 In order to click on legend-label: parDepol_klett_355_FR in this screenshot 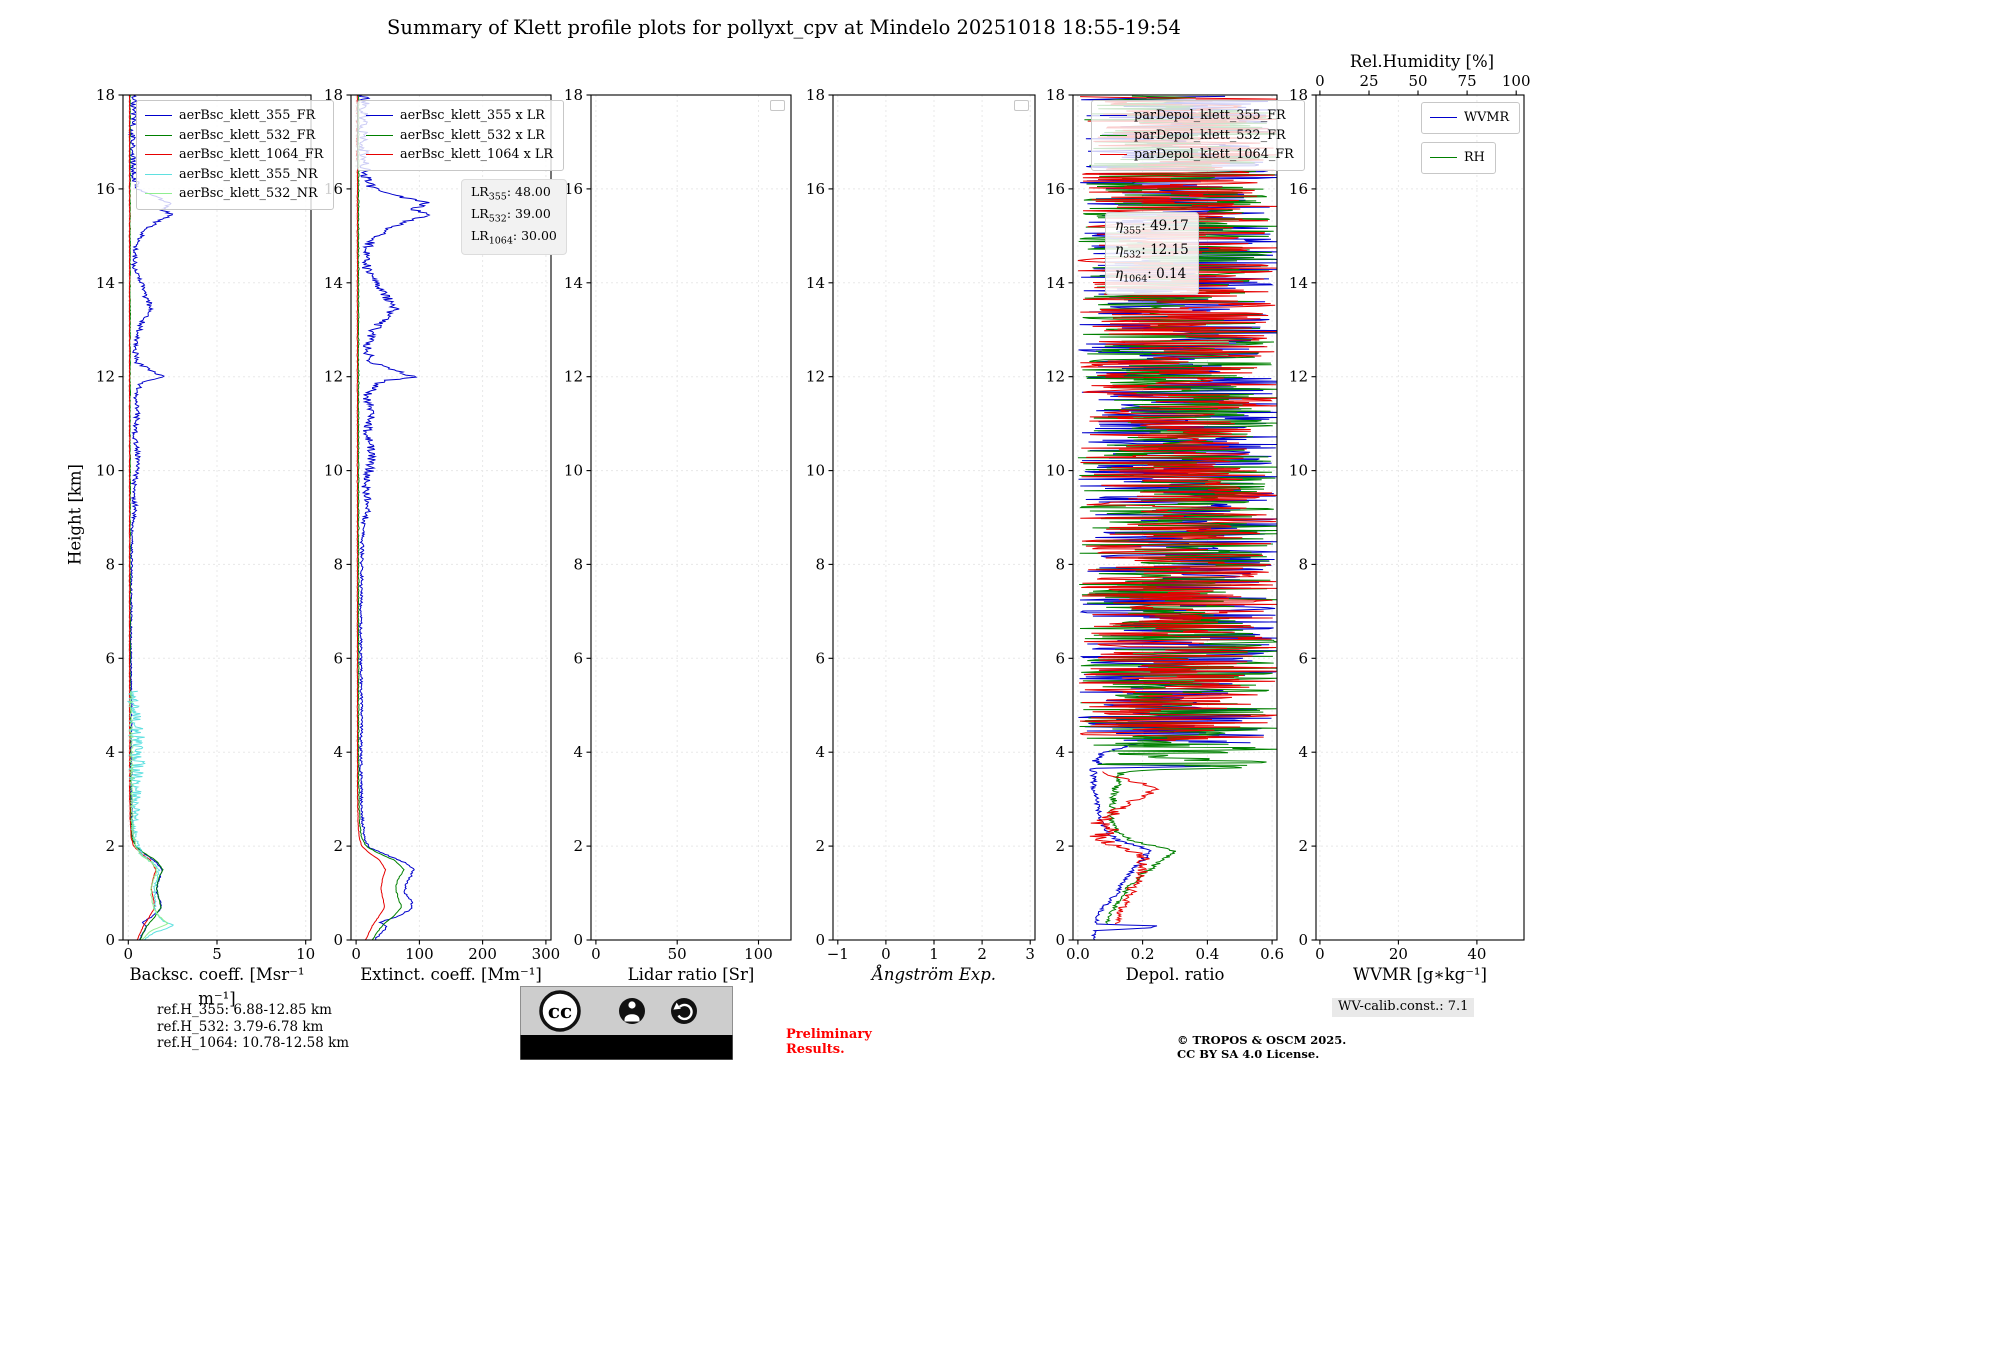, I will do `click(1210, 115)`.